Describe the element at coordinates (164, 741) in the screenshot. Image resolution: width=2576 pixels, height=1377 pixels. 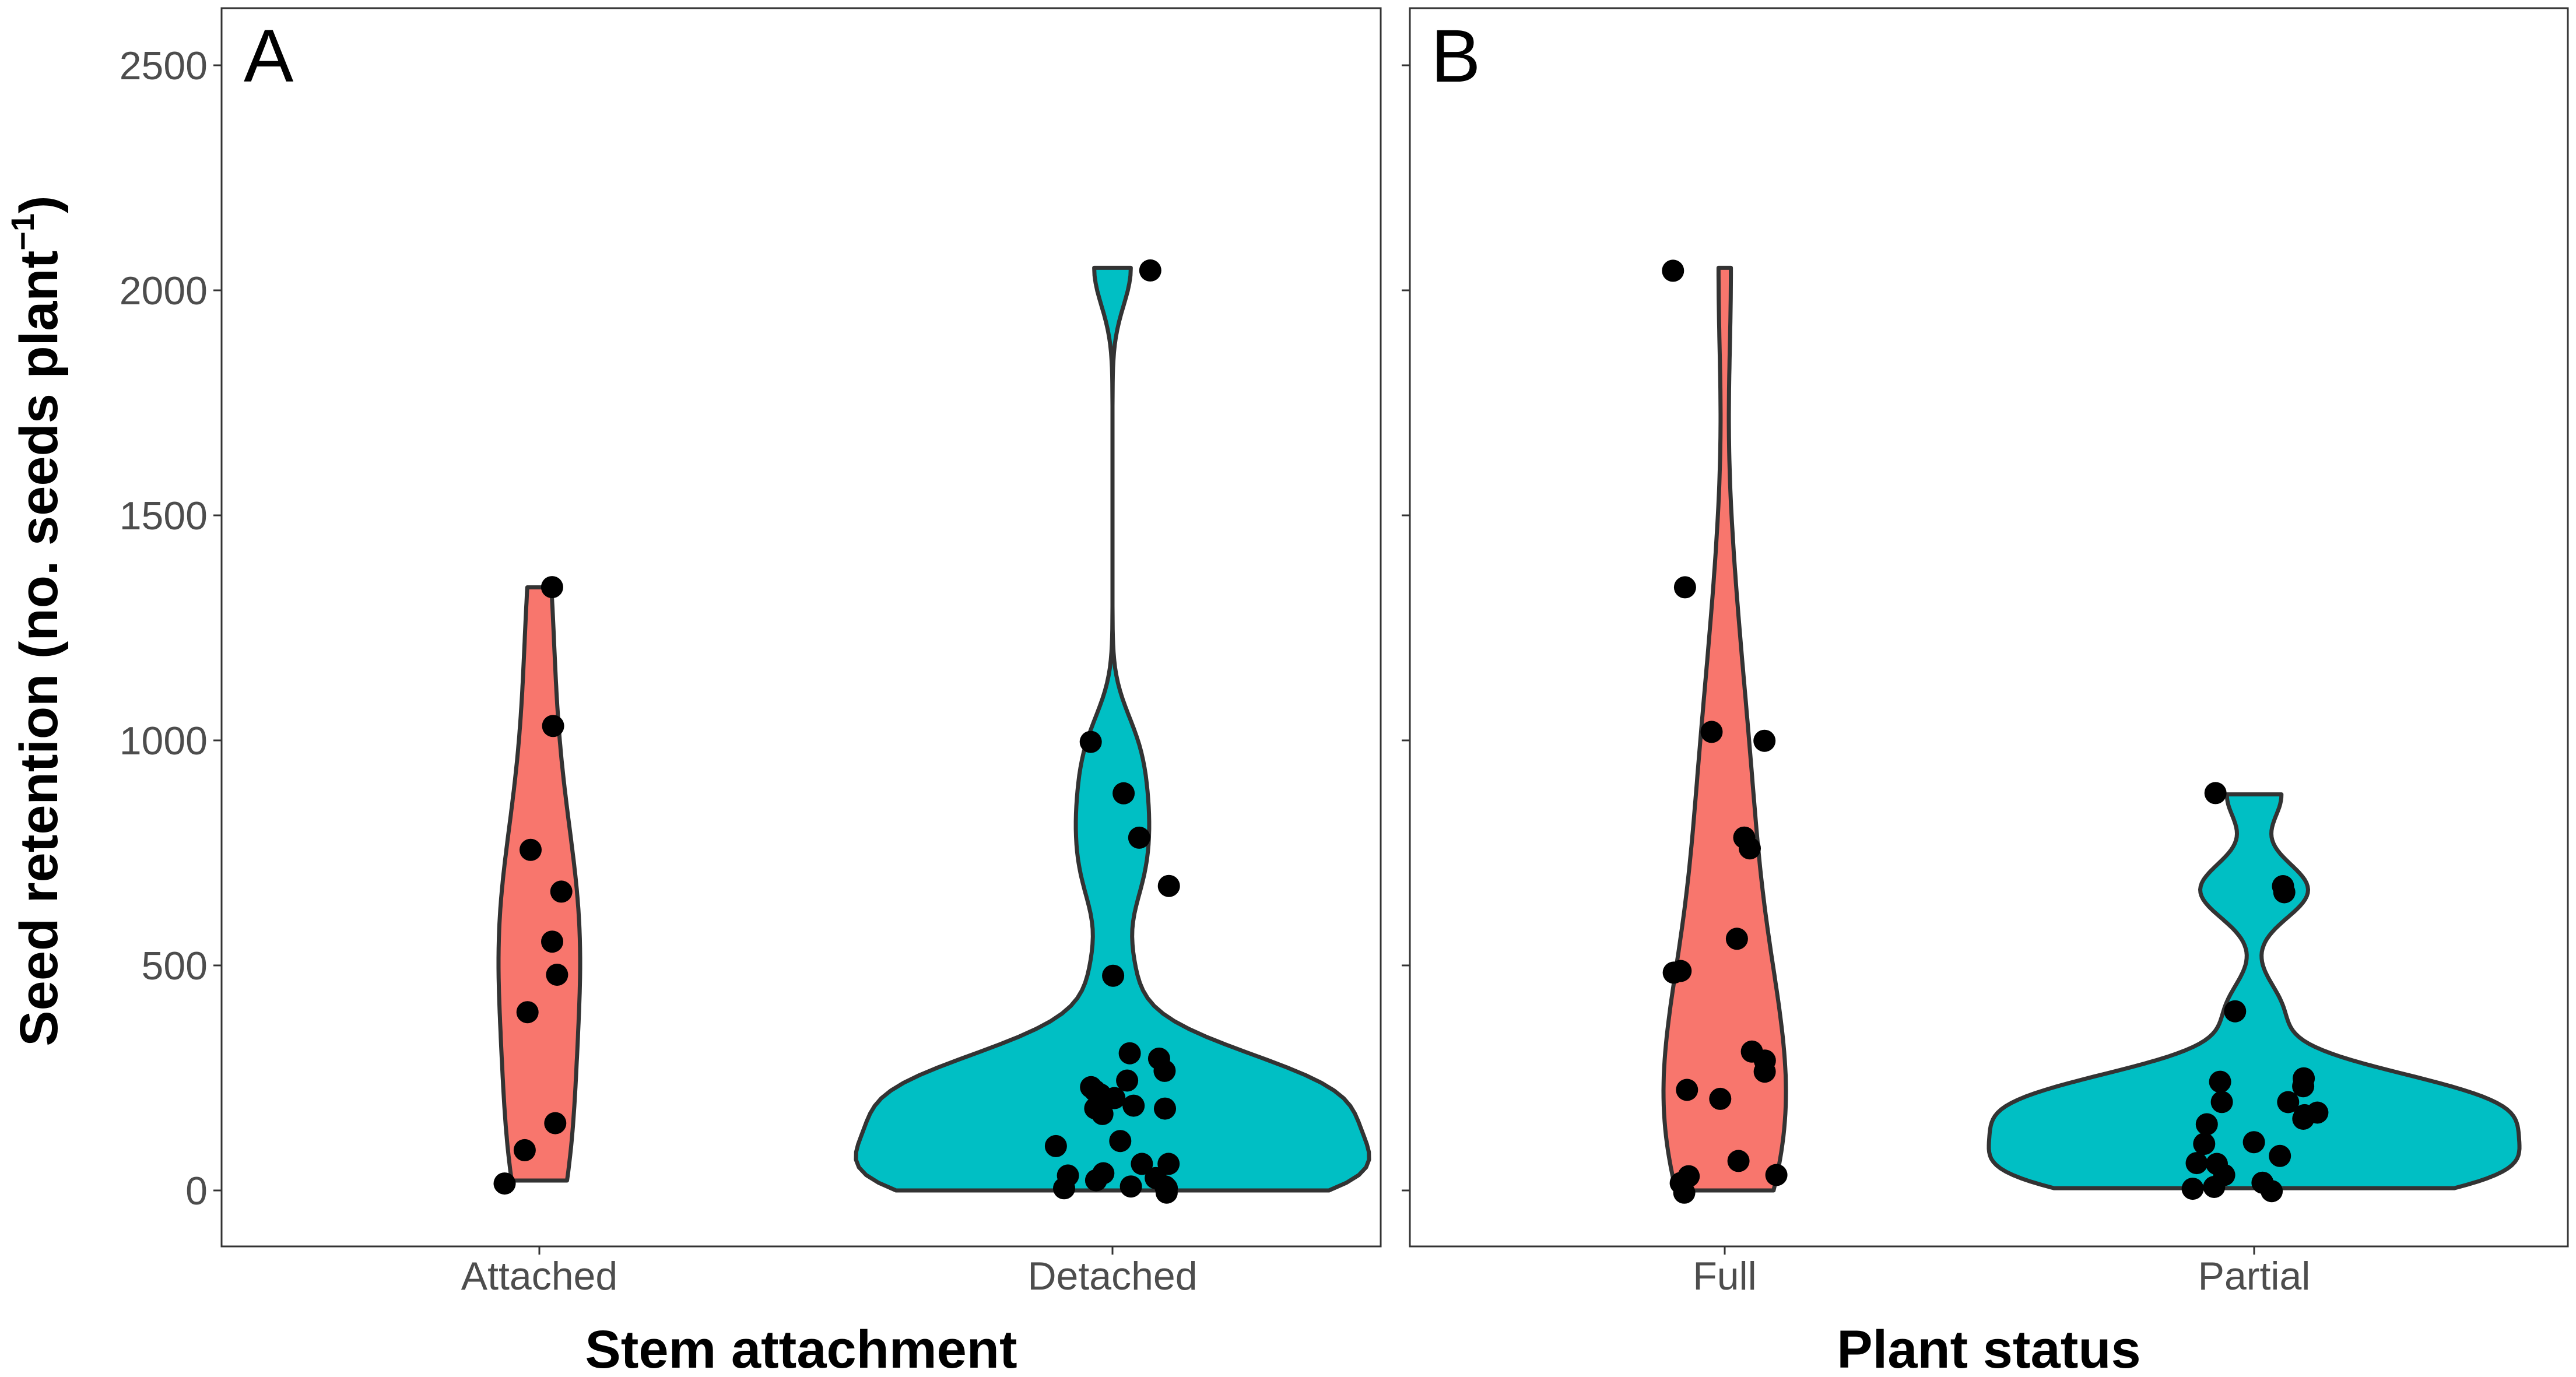
I see `y-tick-label: 1000` at that location.